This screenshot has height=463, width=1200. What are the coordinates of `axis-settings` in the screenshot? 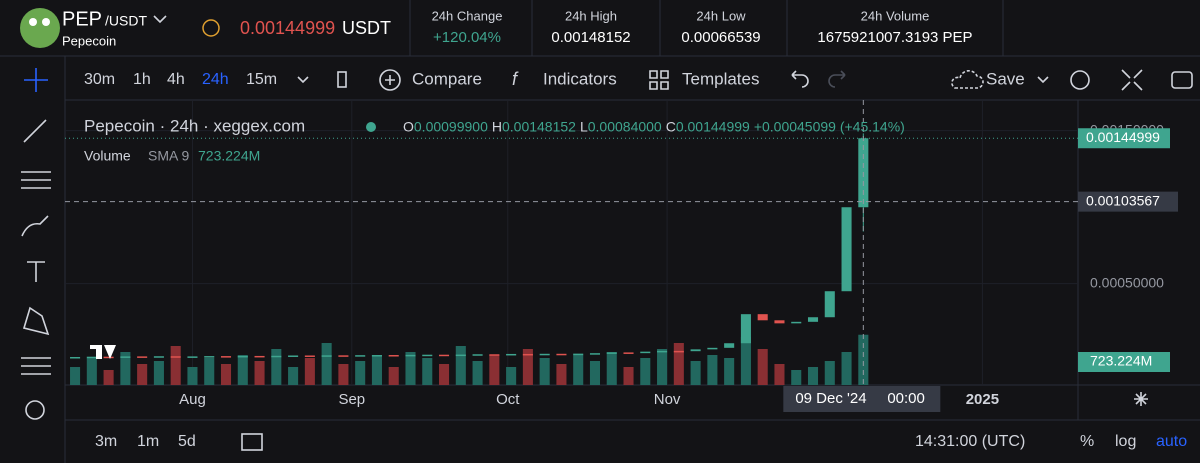 It's located at (1141, 399).